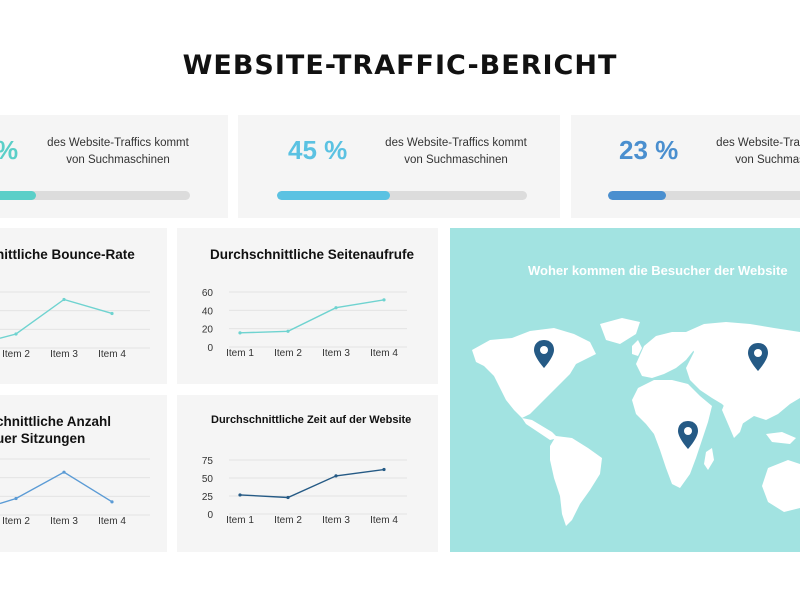 The height and width of the screenshot is (600, 800). I want to click on line-chart: 0 25 50 75 Item 1 Item 2 Item 3 Item 4, so click(304, 491).